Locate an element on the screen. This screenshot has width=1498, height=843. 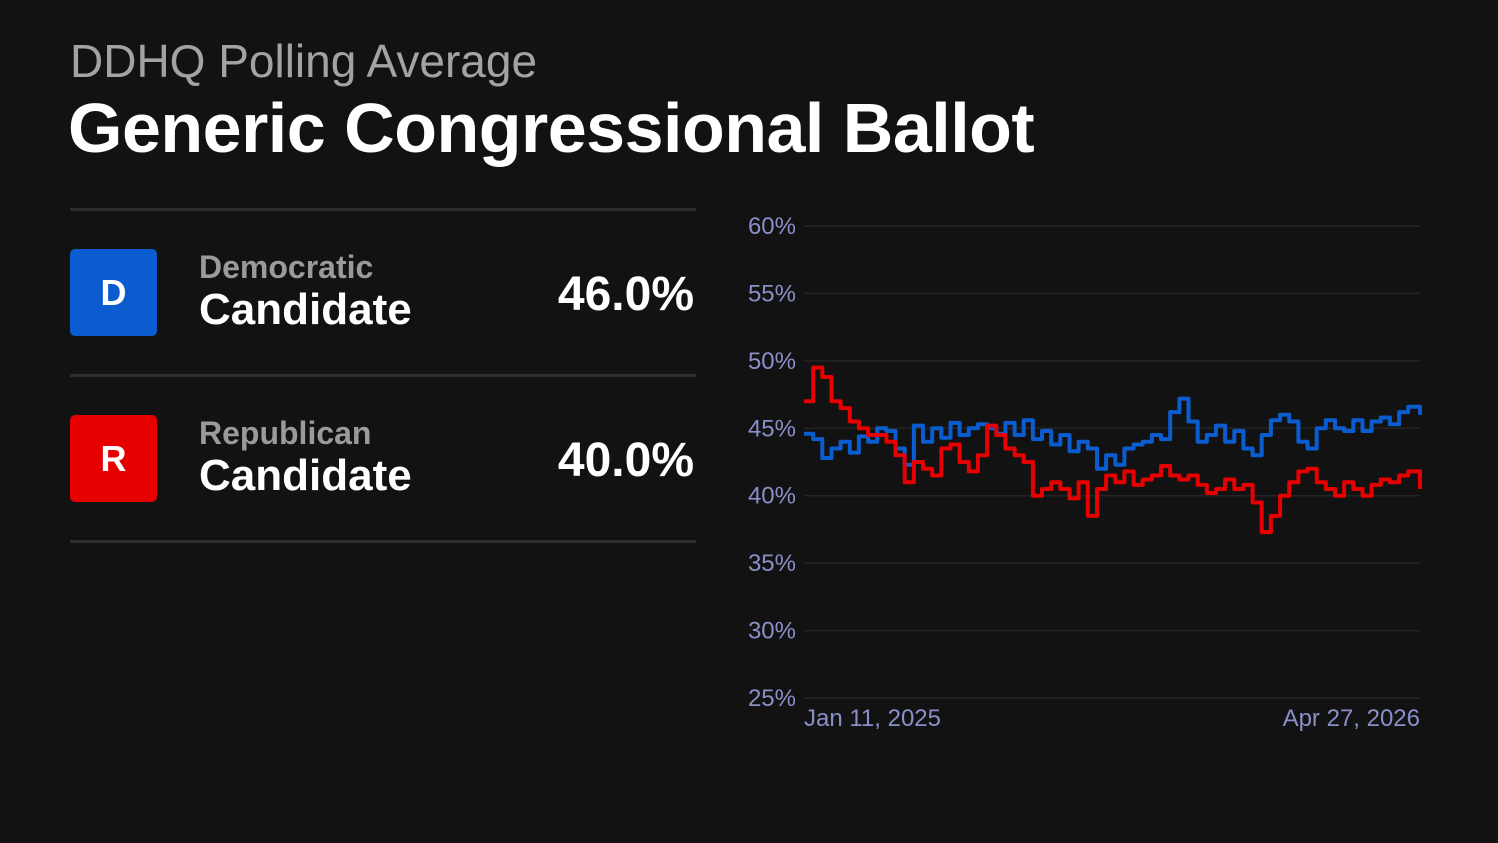
party-label-democratic: Democratic is located at coordinates (286, 267).